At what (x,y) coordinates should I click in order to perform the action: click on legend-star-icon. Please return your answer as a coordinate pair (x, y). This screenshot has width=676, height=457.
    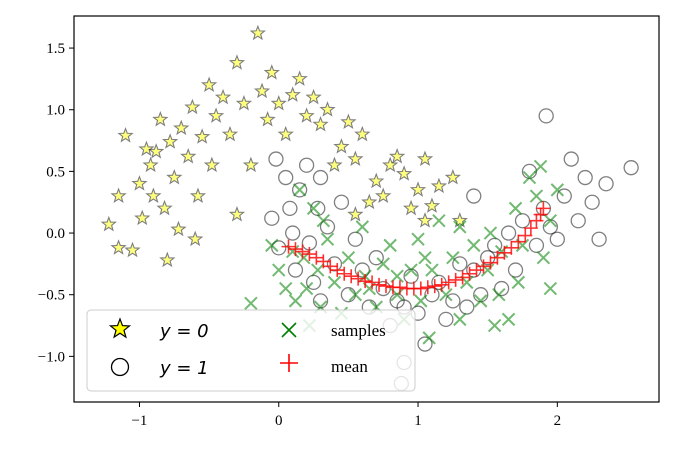
    Looking at the image, I should click on (120, 328).